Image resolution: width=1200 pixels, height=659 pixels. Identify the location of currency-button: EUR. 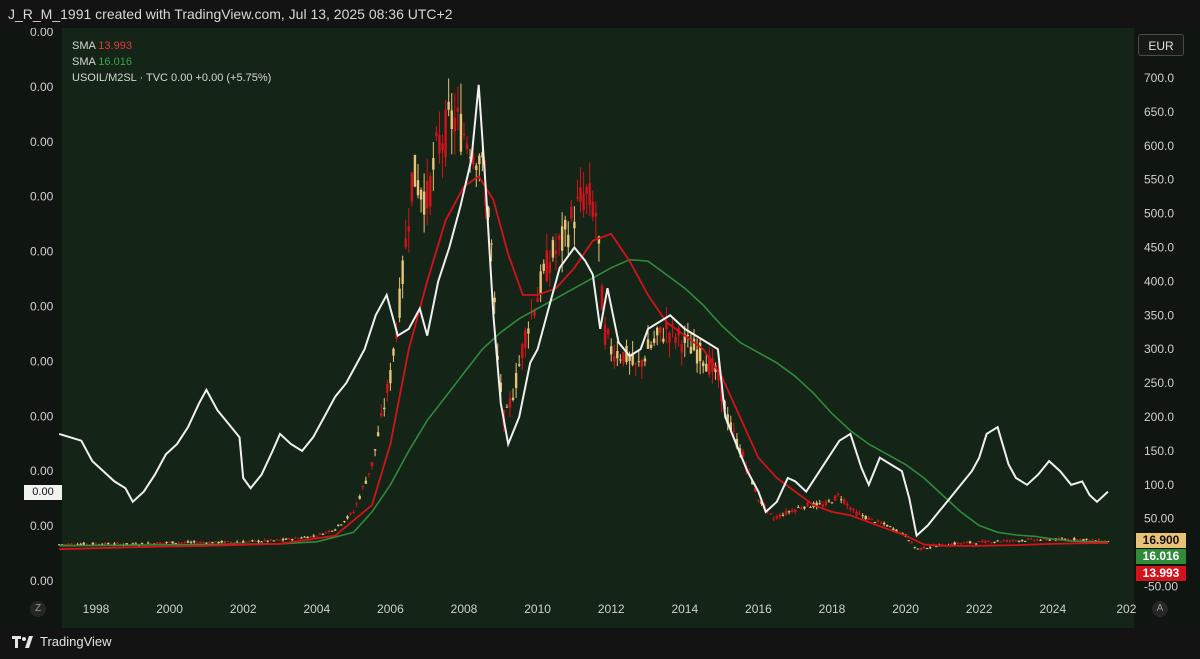
(1161, 45).